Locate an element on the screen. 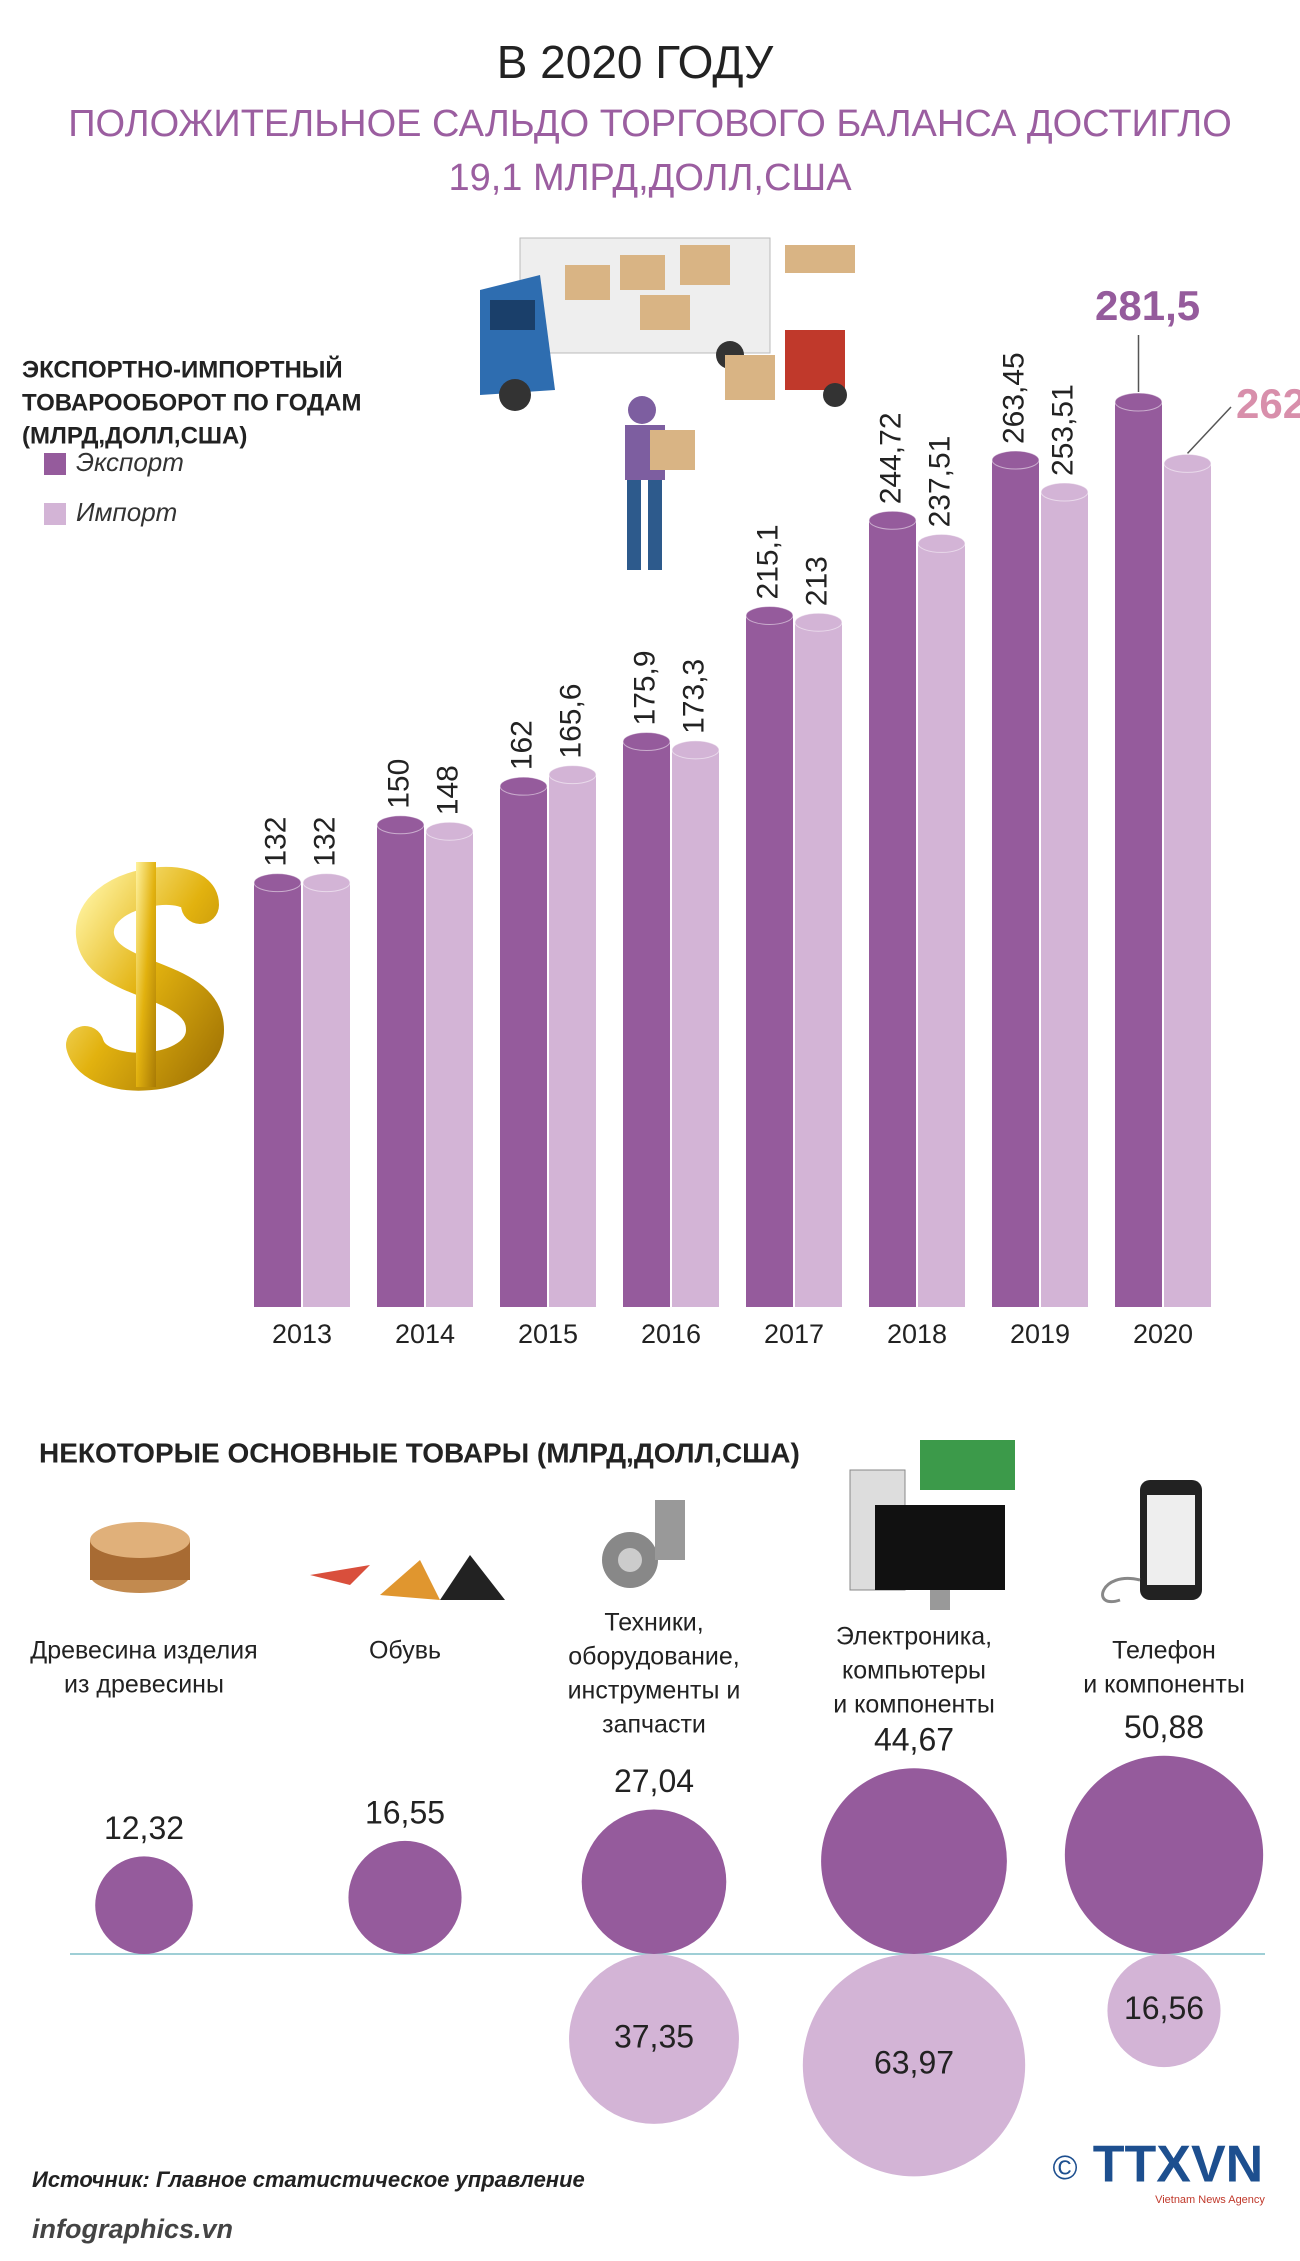  truck-illustration is located at coordinates (667, 403).